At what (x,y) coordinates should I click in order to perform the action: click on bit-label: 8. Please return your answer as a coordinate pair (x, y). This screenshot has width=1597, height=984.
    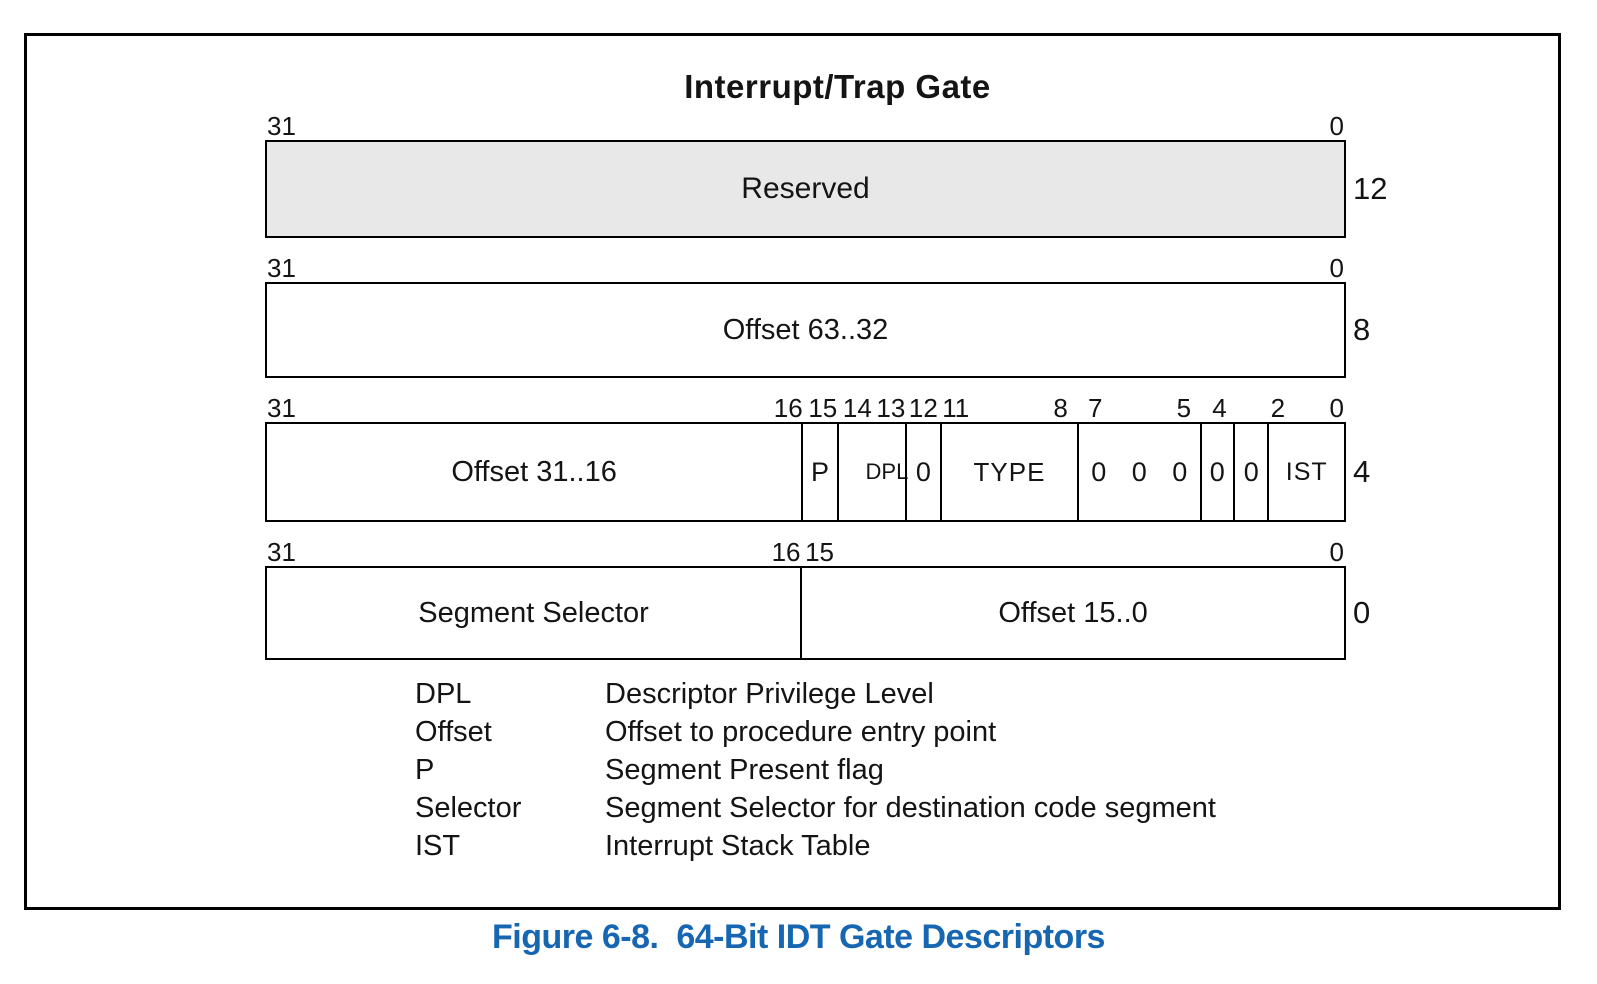
    Looking at the image, I should click on (1060, 408).